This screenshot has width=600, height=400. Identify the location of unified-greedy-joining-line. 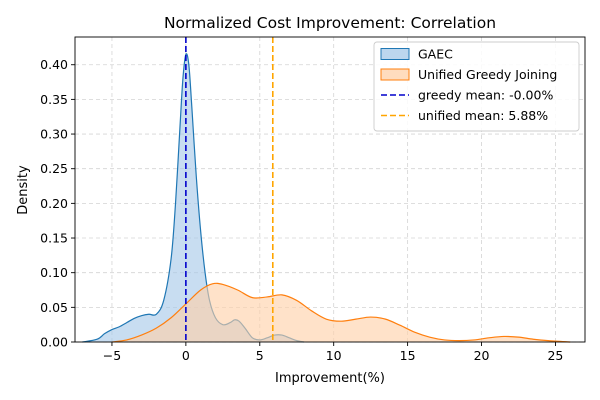
(341, 312).